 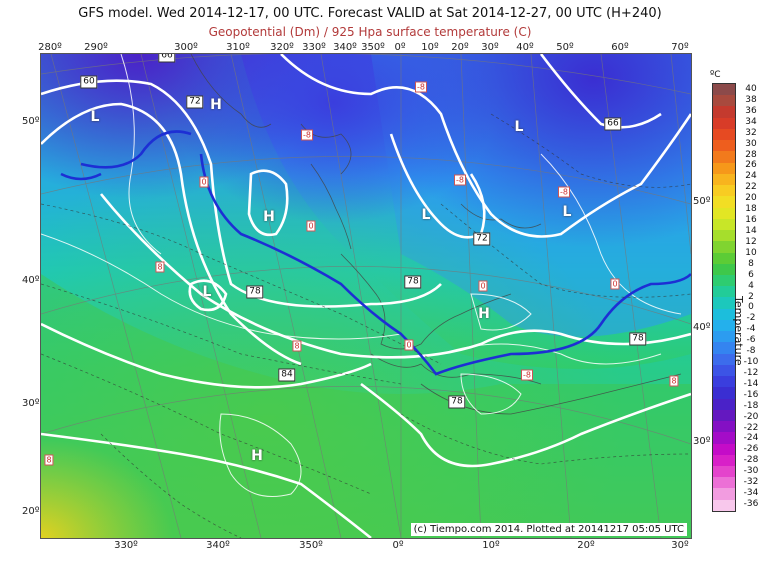 What do you see at coordinates (373, 47) in the screenshot?
I see `lon-label: 350º` at bounding box center [373, 47].